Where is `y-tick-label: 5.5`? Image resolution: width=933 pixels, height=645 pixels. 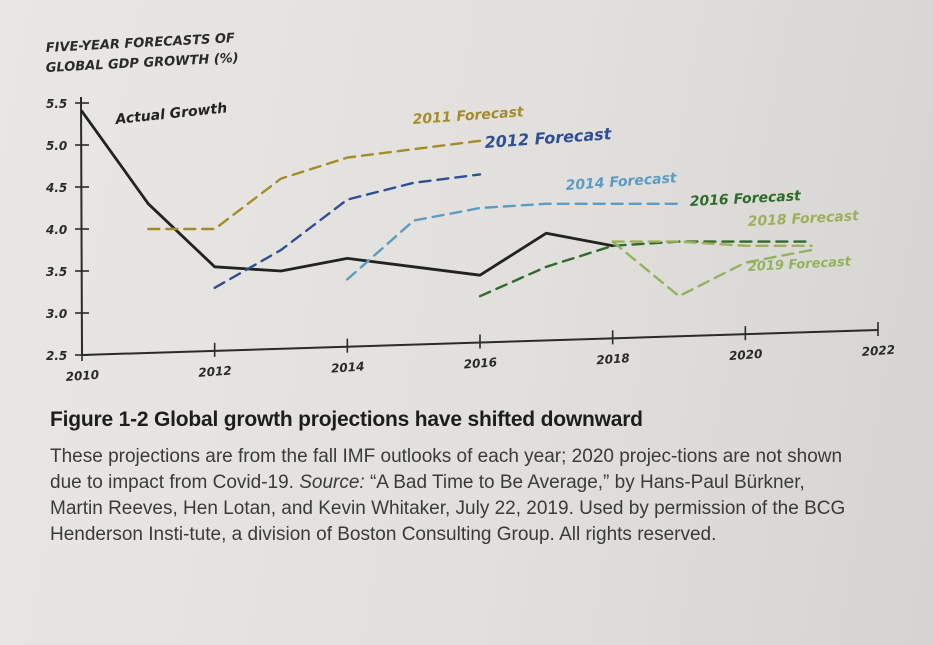 y-tick-label: 5.5 is located at coordinates (56, 104).